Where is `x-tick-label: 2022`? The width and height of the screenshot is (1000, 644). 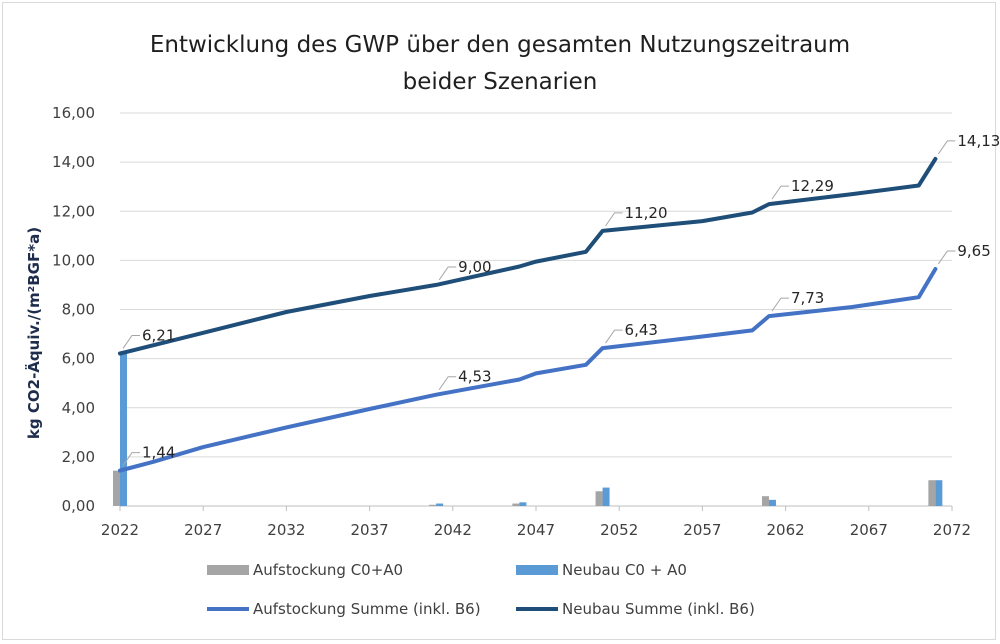
x-tick-label: 2022 is located at coordinates (120, 530).